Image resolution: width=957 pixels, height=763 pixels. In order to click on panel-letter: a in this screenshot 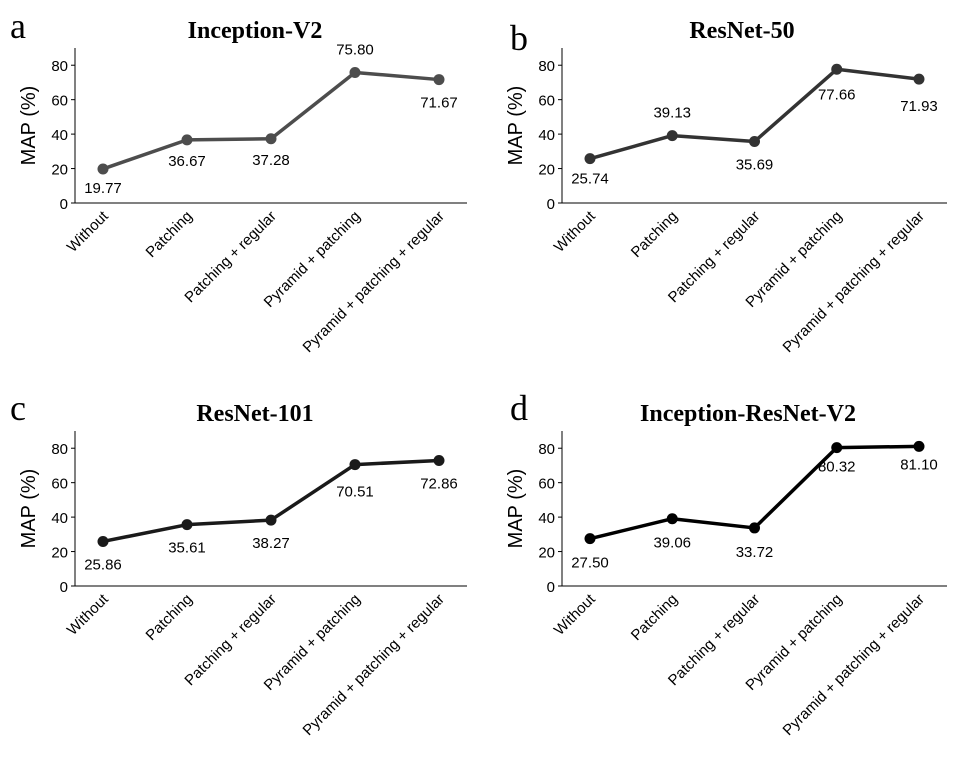, I will do `click(18, 26)`.